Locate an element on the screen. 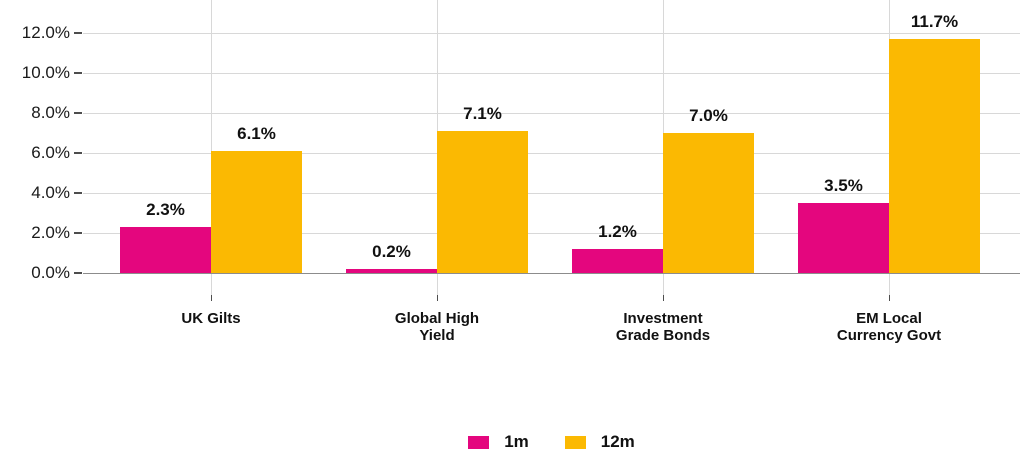 This screenshot has height=455, width=1024. y-axis-tick-label: 2.0% is located at coordinates (50, 232).